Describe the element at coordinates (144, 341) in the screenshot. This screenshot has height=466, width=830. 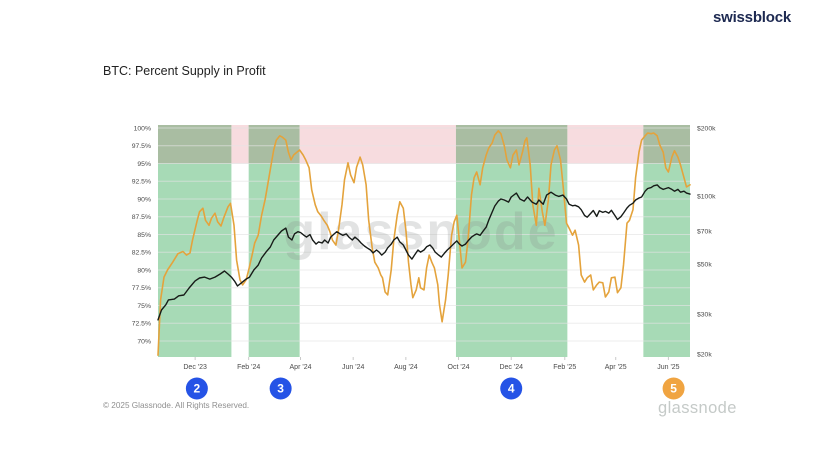
I see `left-axis-label: 70%` at that location.